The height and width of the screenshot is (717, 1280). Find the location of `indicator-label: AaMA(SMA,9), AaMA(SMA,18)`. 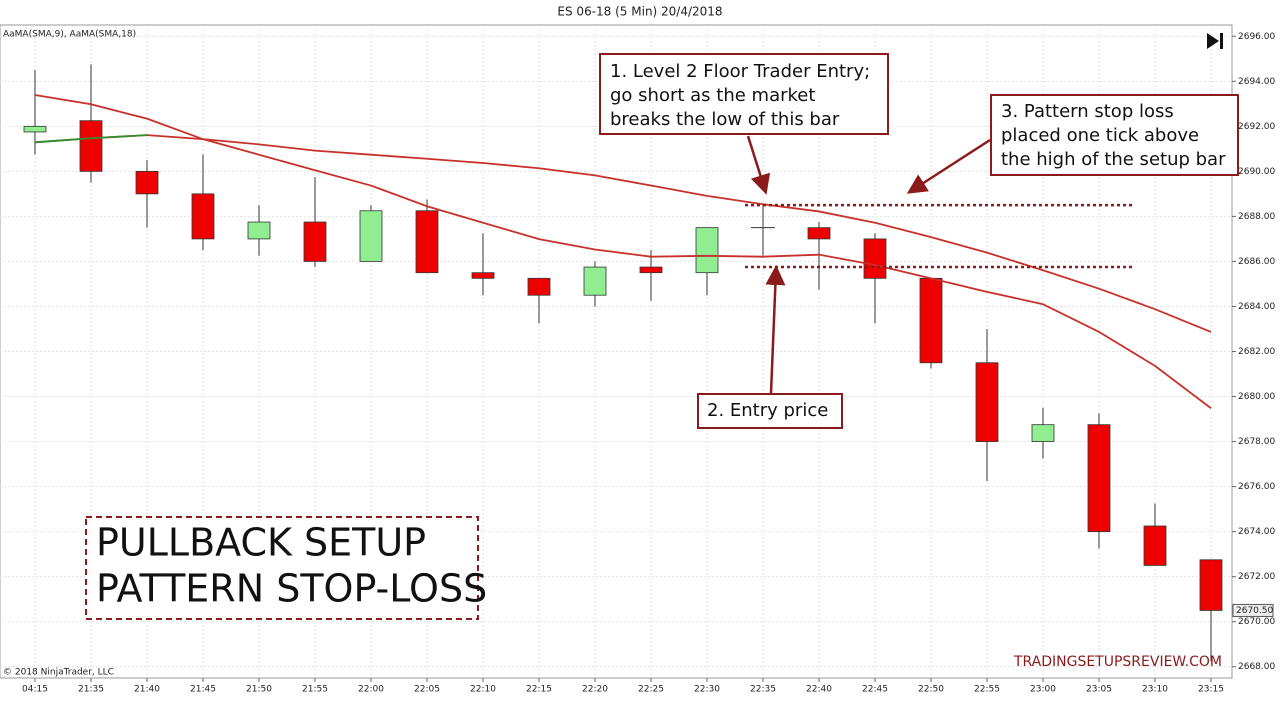

indicator-label: AaMA(SMA,9), AaMA(SMA,18) is located at coordinates (69, 35).